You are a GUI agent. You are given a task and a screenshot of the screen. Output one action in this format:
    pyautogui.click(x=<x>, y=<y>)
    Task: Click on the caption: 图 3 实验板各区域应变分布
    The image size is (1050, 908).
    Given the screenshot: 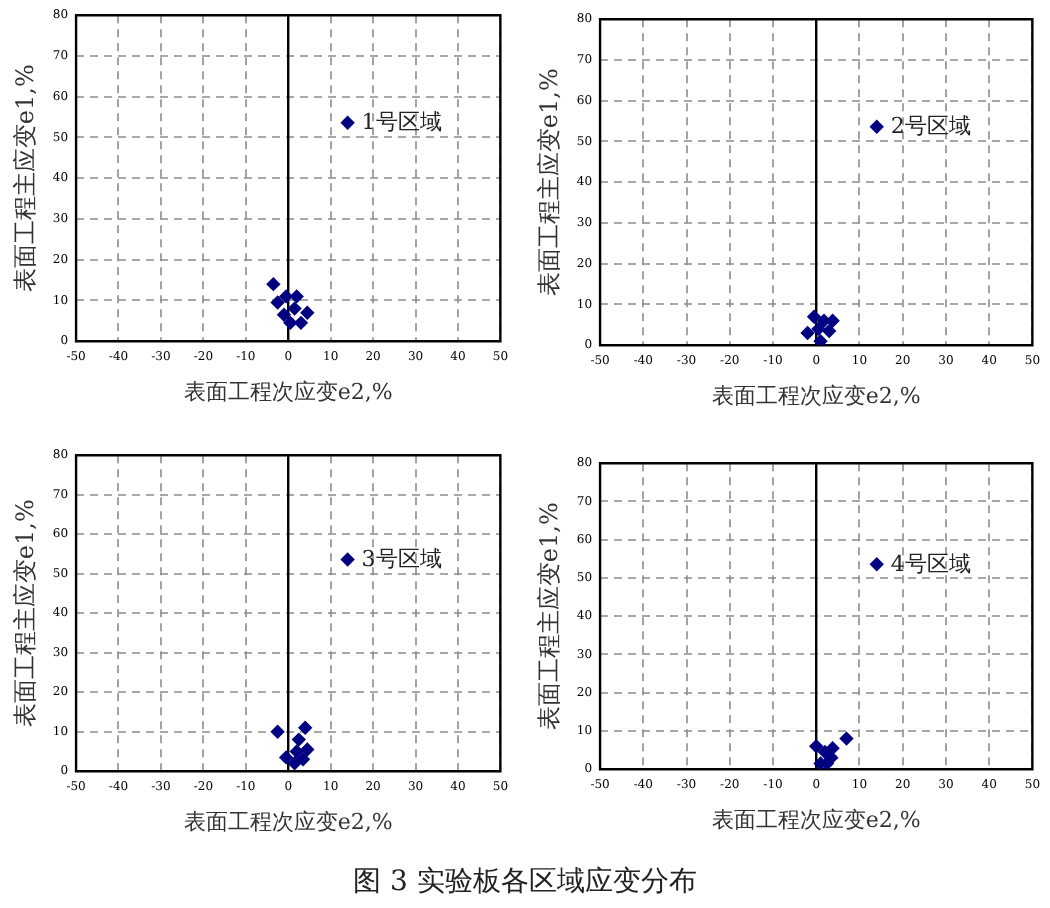 What is the action you would take?
    pyautogui.click(x=525, y=882)
    